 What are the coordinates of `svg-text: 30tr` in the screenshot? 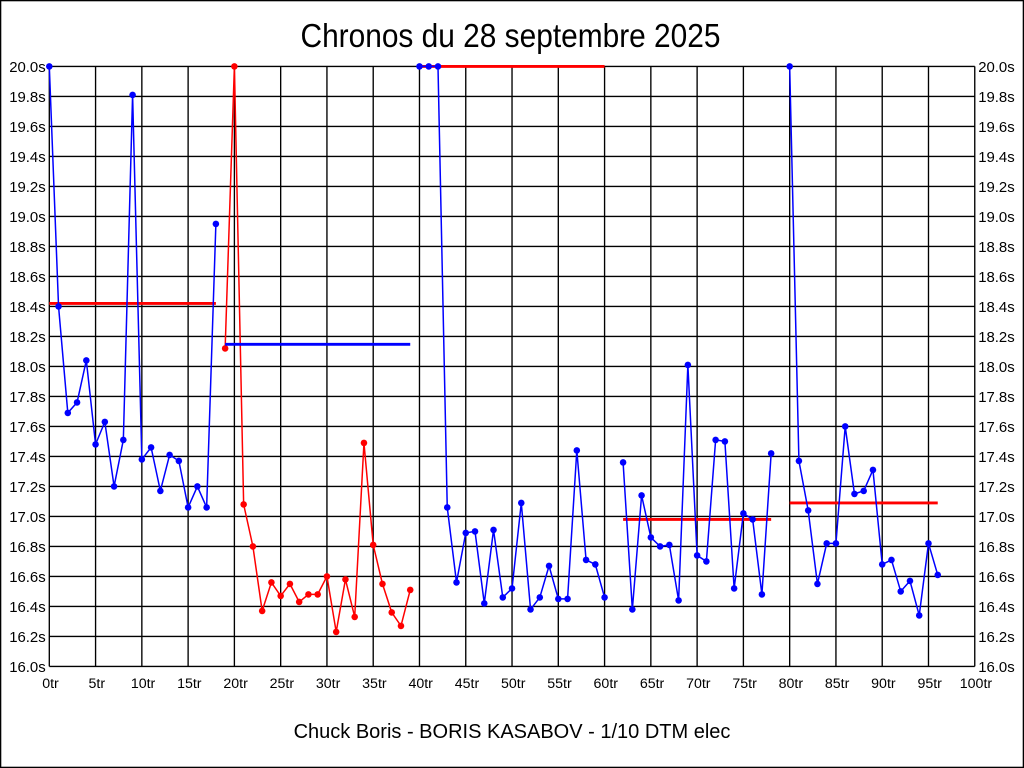 It's located at (328, 684).